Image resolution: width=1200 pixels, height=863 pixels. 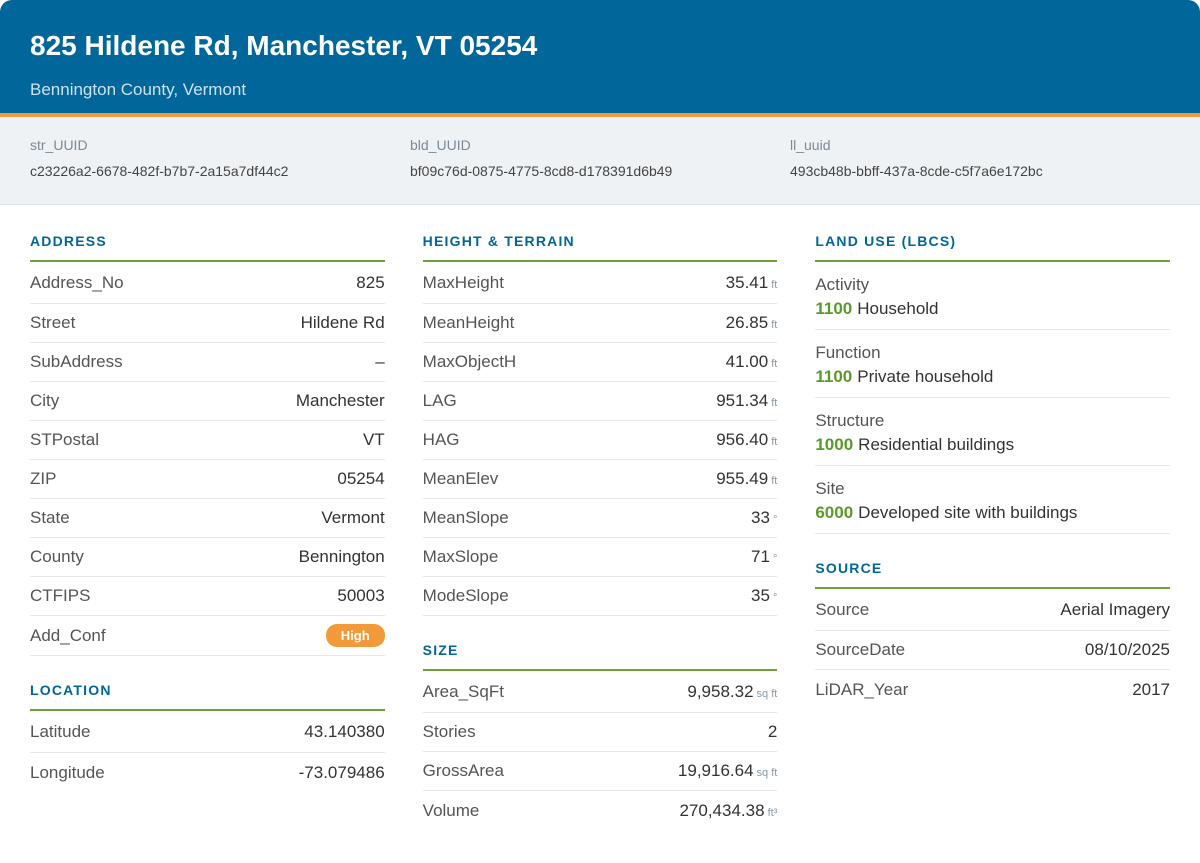 What do you see at coordinates (600, 323) in the screenshot?
I see `table-row: MeanHeight 26.85 ft` at bounding box center [600, 323].